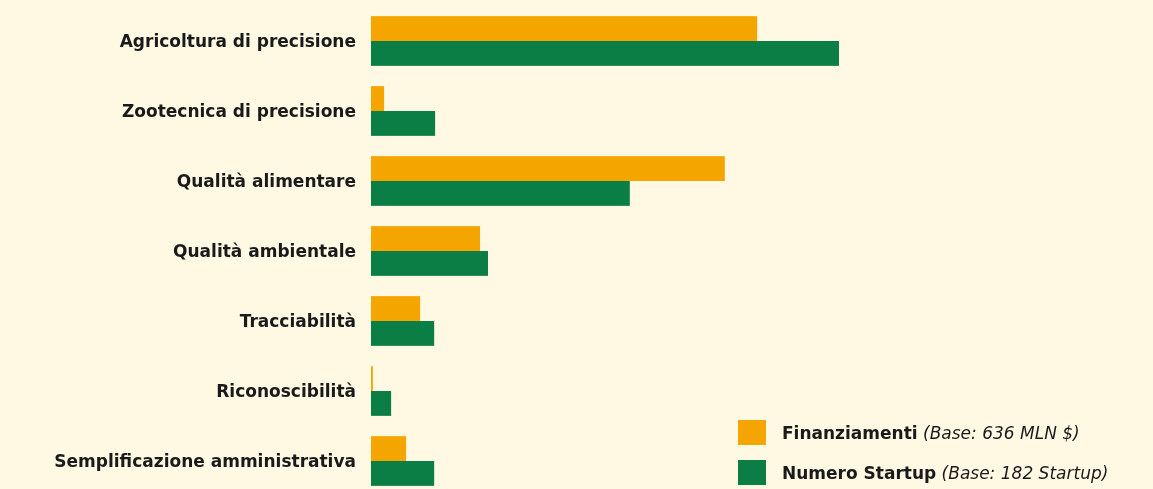 This screenshot has width=1153, height=489. Describe the element at coordinates (945, 473) in the screenshot. I see `legend-label: Numero Startup (Base: 182 Startup)` at that location.